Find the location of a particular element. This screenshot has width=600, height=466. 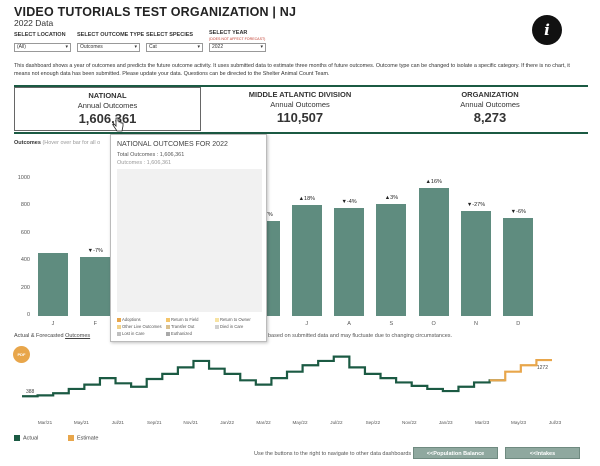

y-tick-label: 400 is located at coordinates (25, 260).